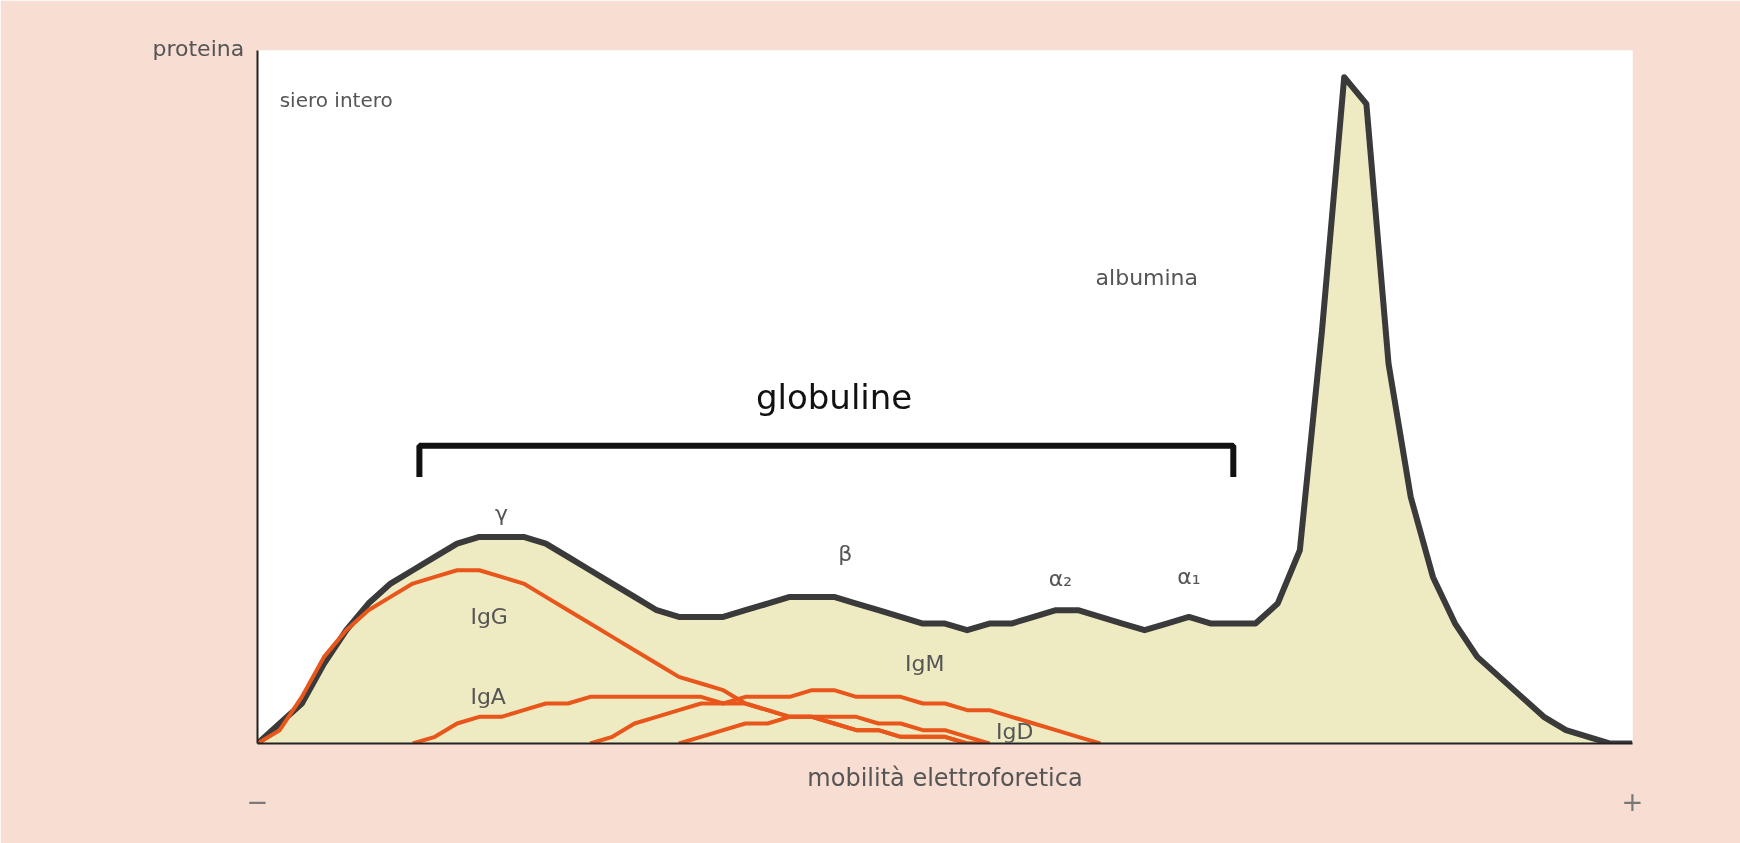 The width and height of the screenshot is (1740, 843). I want to click on series-label: IgM, so click(925, 664).